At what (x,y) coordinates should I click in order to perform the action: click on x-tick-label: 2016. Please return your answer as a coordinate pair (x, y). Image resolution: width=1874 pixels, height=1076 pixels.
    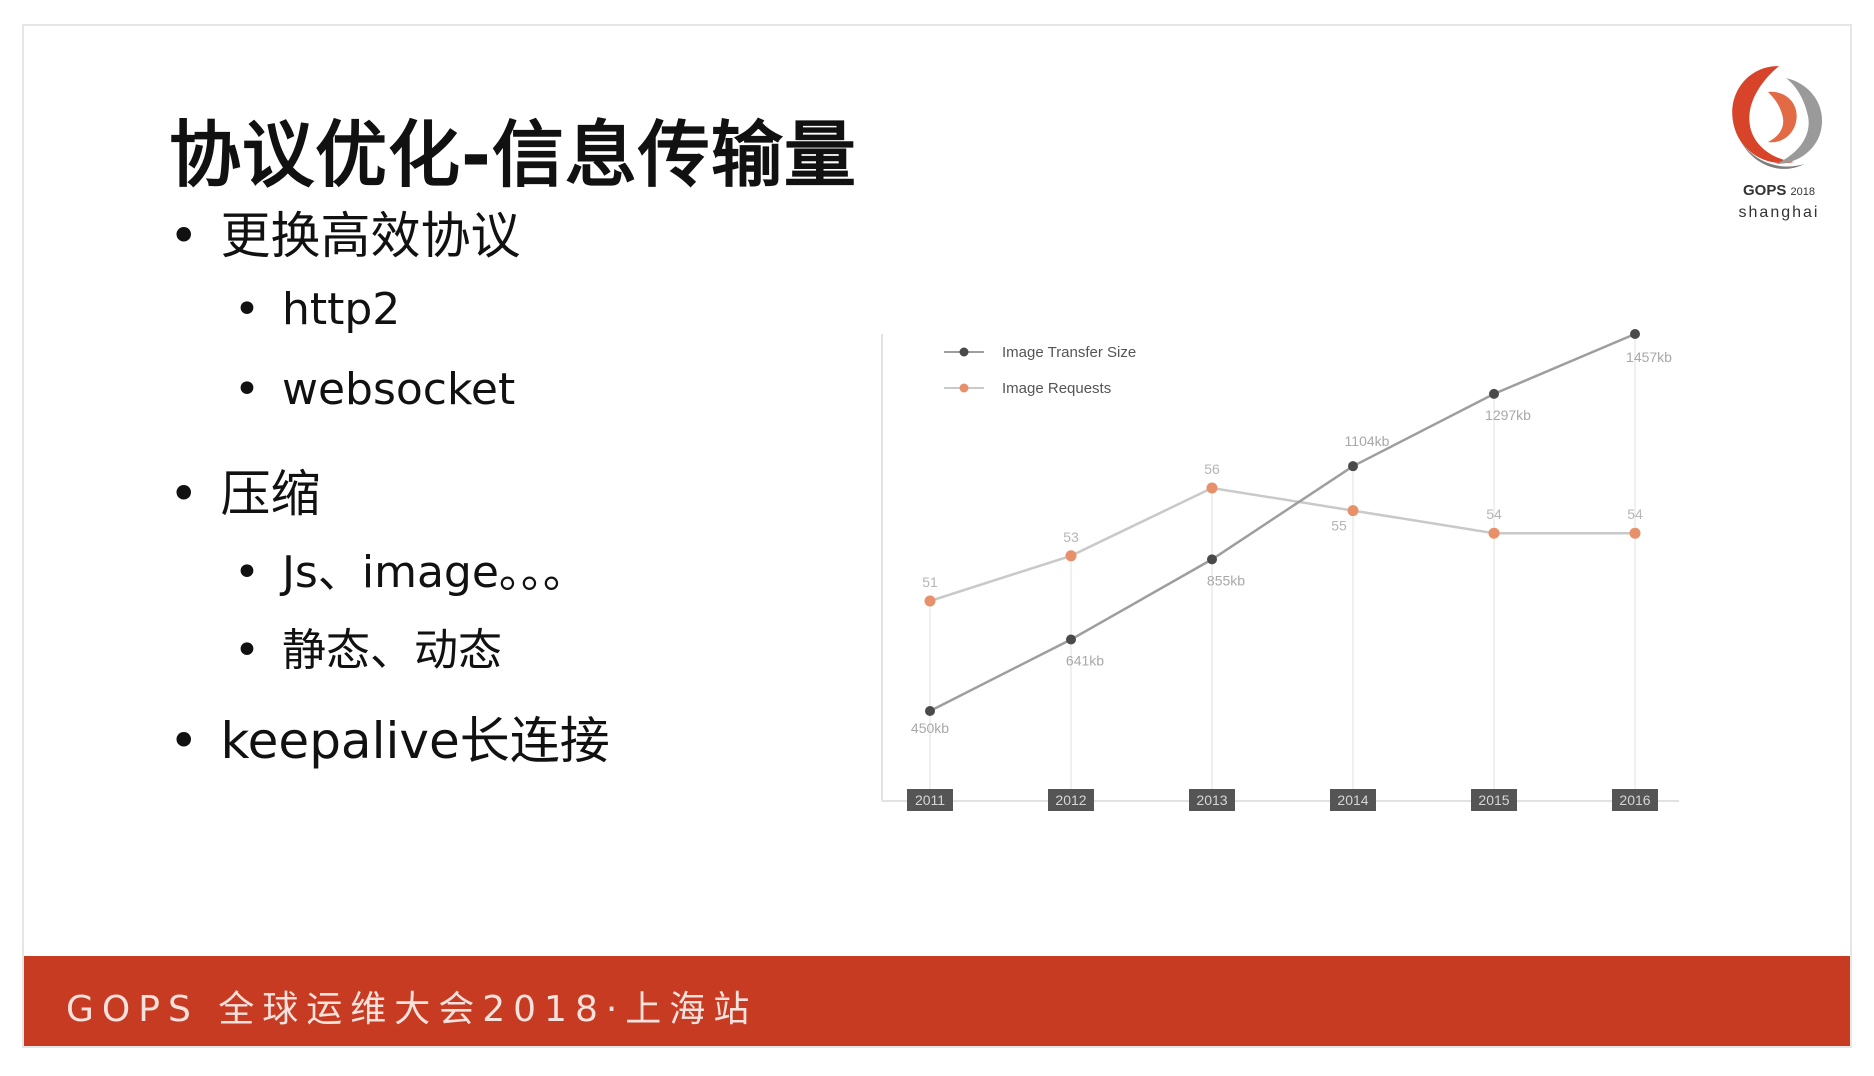
    Looking at the image, I should click on (1634, 800).